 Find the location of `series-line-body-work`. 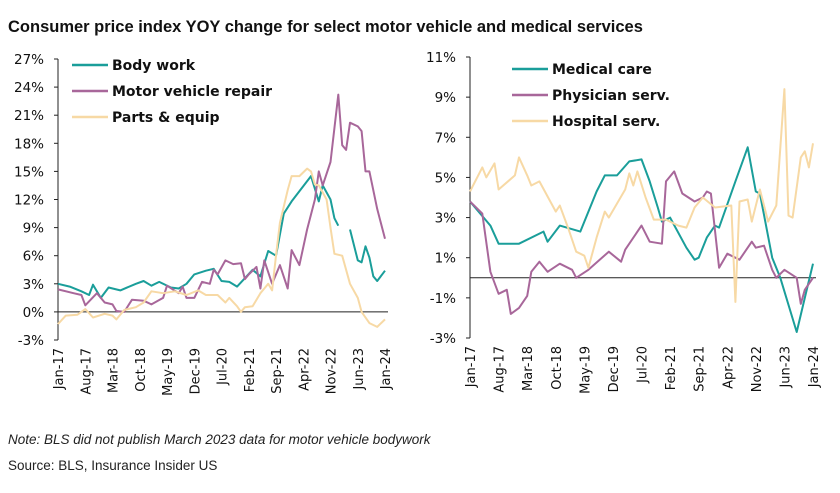

series-line-body-work is located at coordinates (221, 237).